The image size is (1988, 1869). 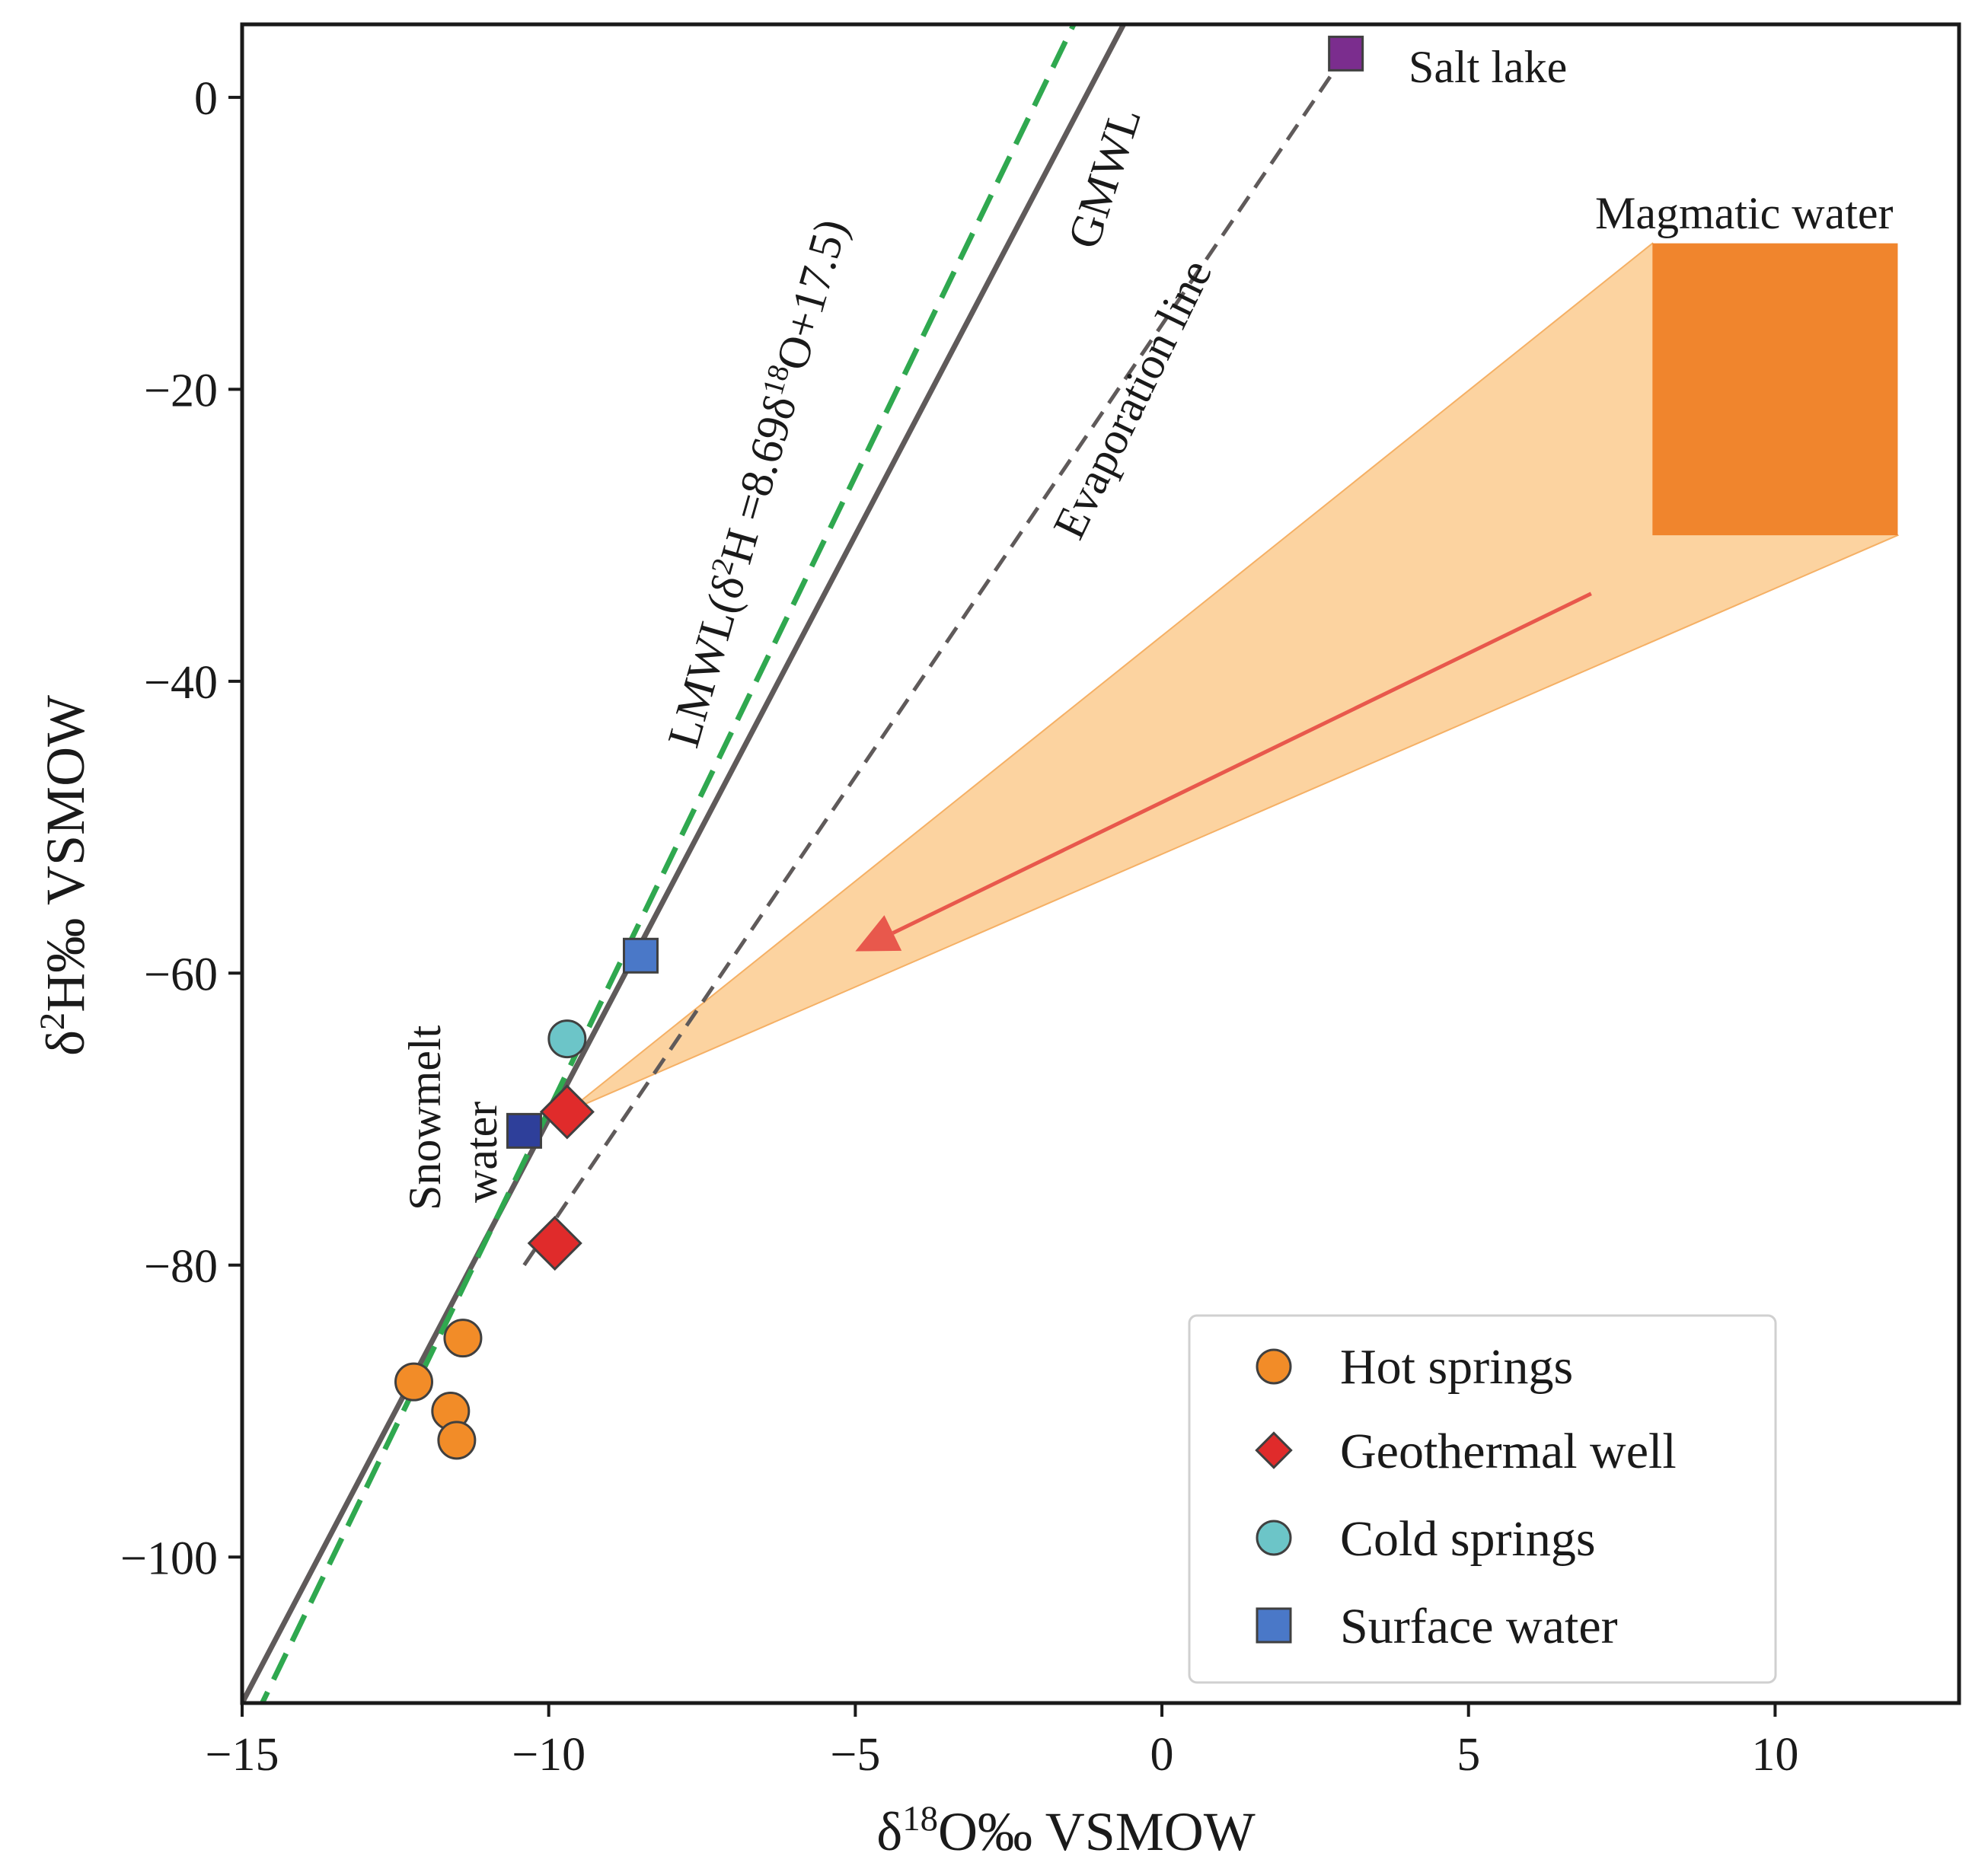 What do you see at coordinates (181, 1267) in the screenshot?
I see `y-tick-label: −80` at bounding box center [181, 1267].